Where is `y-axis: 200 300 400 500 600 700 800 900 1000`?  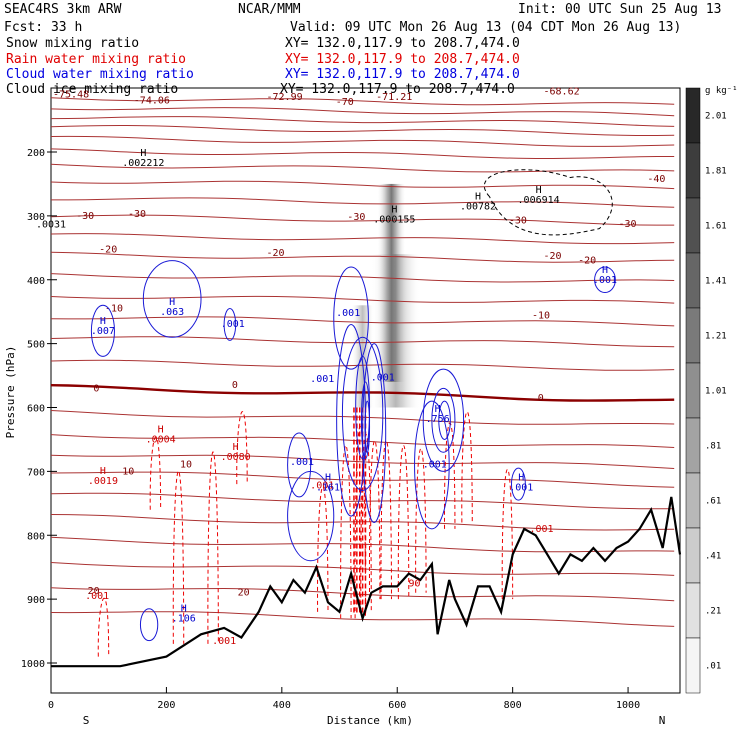
y-axis: 200 300 400 500 600 700 800 900 1000 is located at coordinates (39, 409).